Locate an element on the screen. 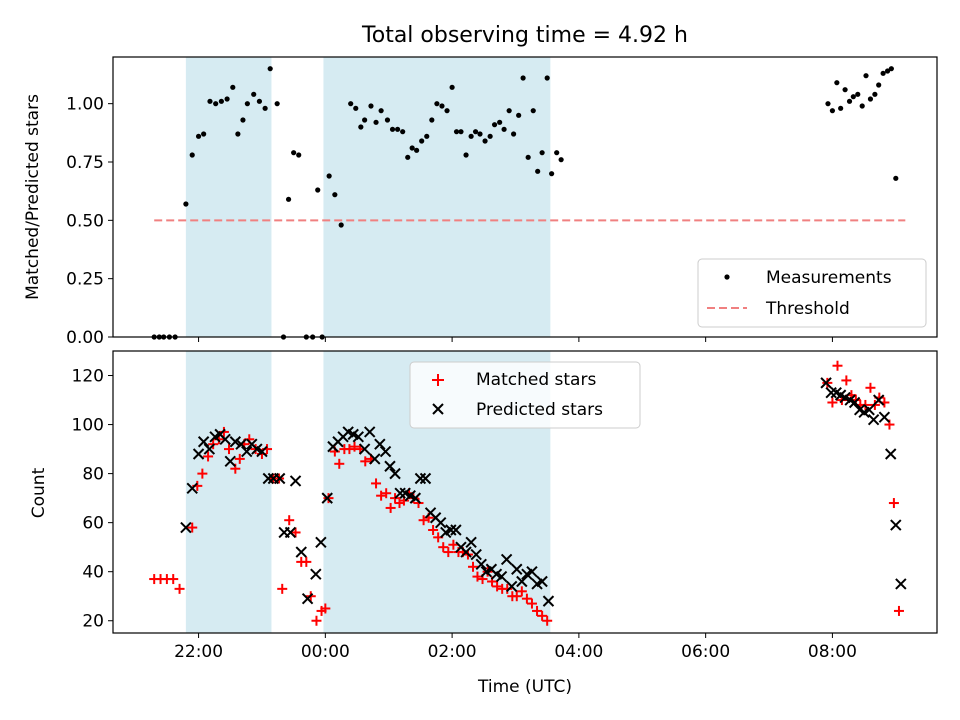 This screenshot has width=960, height=720. bottom-legend: Matched stars Predicted stars is located at coordinates (525, 395).